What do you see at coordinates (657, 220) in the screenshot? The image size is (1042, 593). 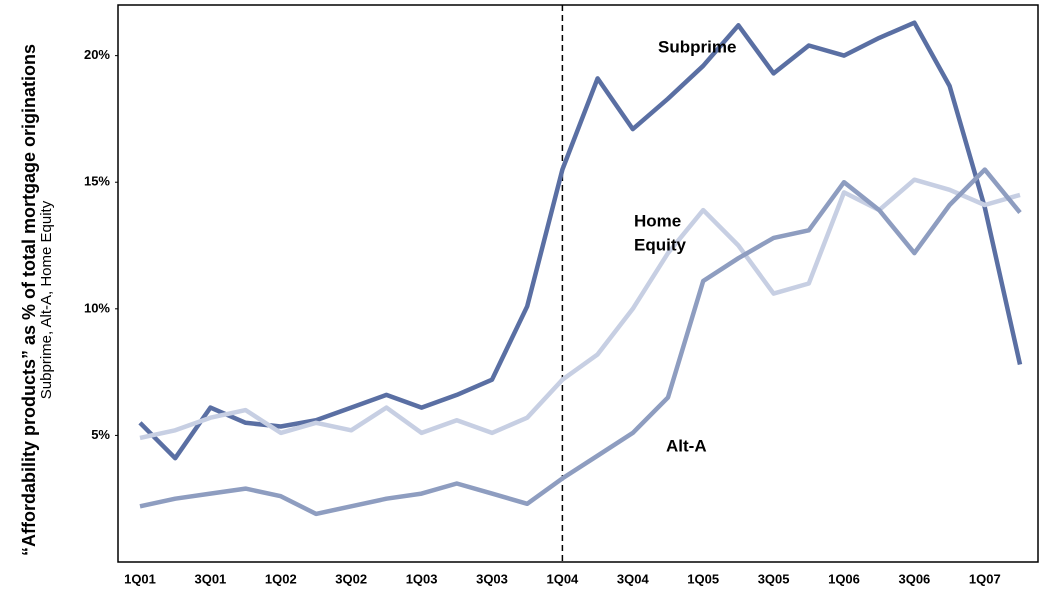 I see `series-label: Home` at bounding box center [657, 220].